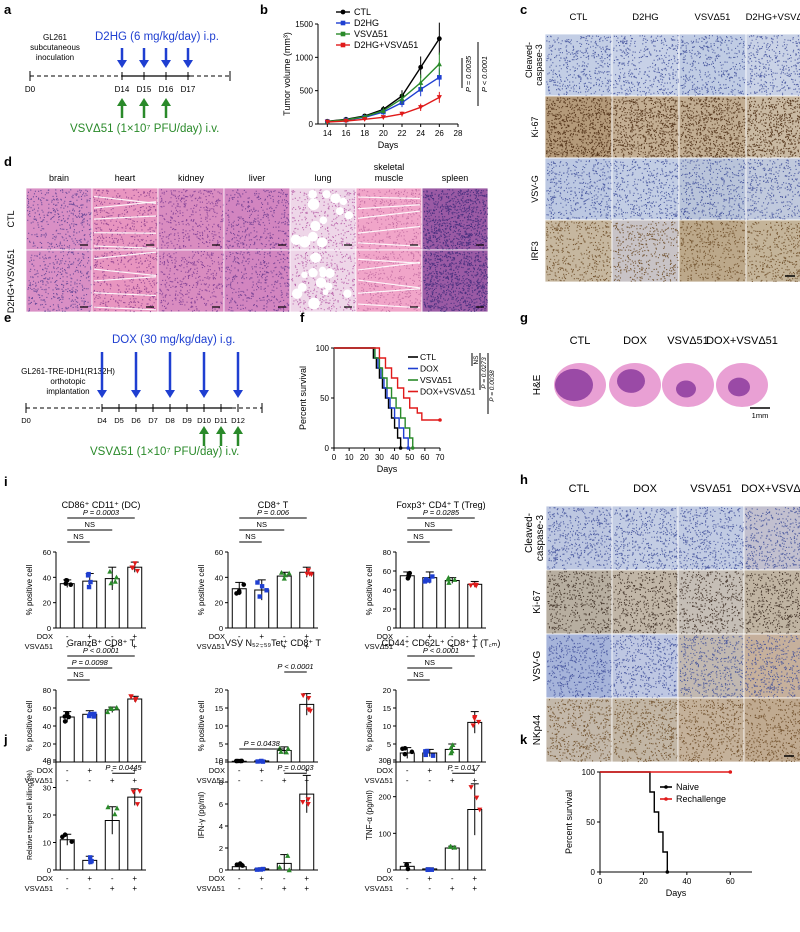 This screenshot has width=800, height=932. What do you see at coordinates (402, 114) in the screenshot?
I see `data-point` at bounding box center [402, 114].